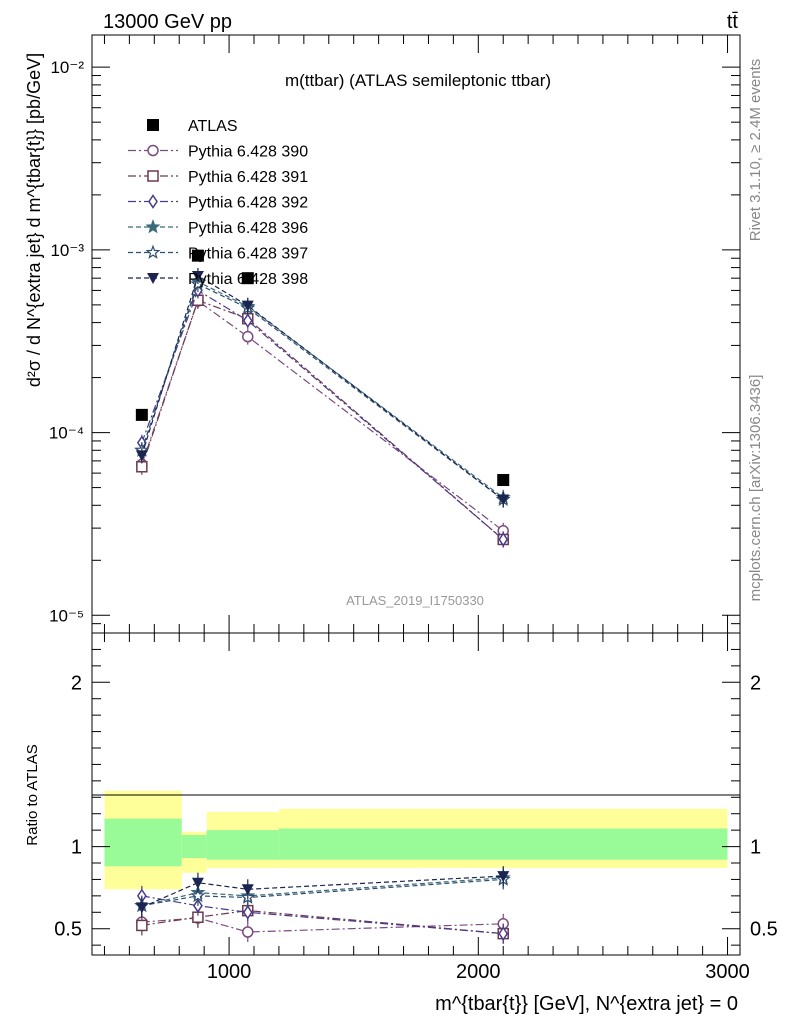 The width and height of the screenshot is (786, 1024). Describe the element at coordinates (248, 228) in the screenshot. I see `legend-label: Pythia 6.428 396` at that location.